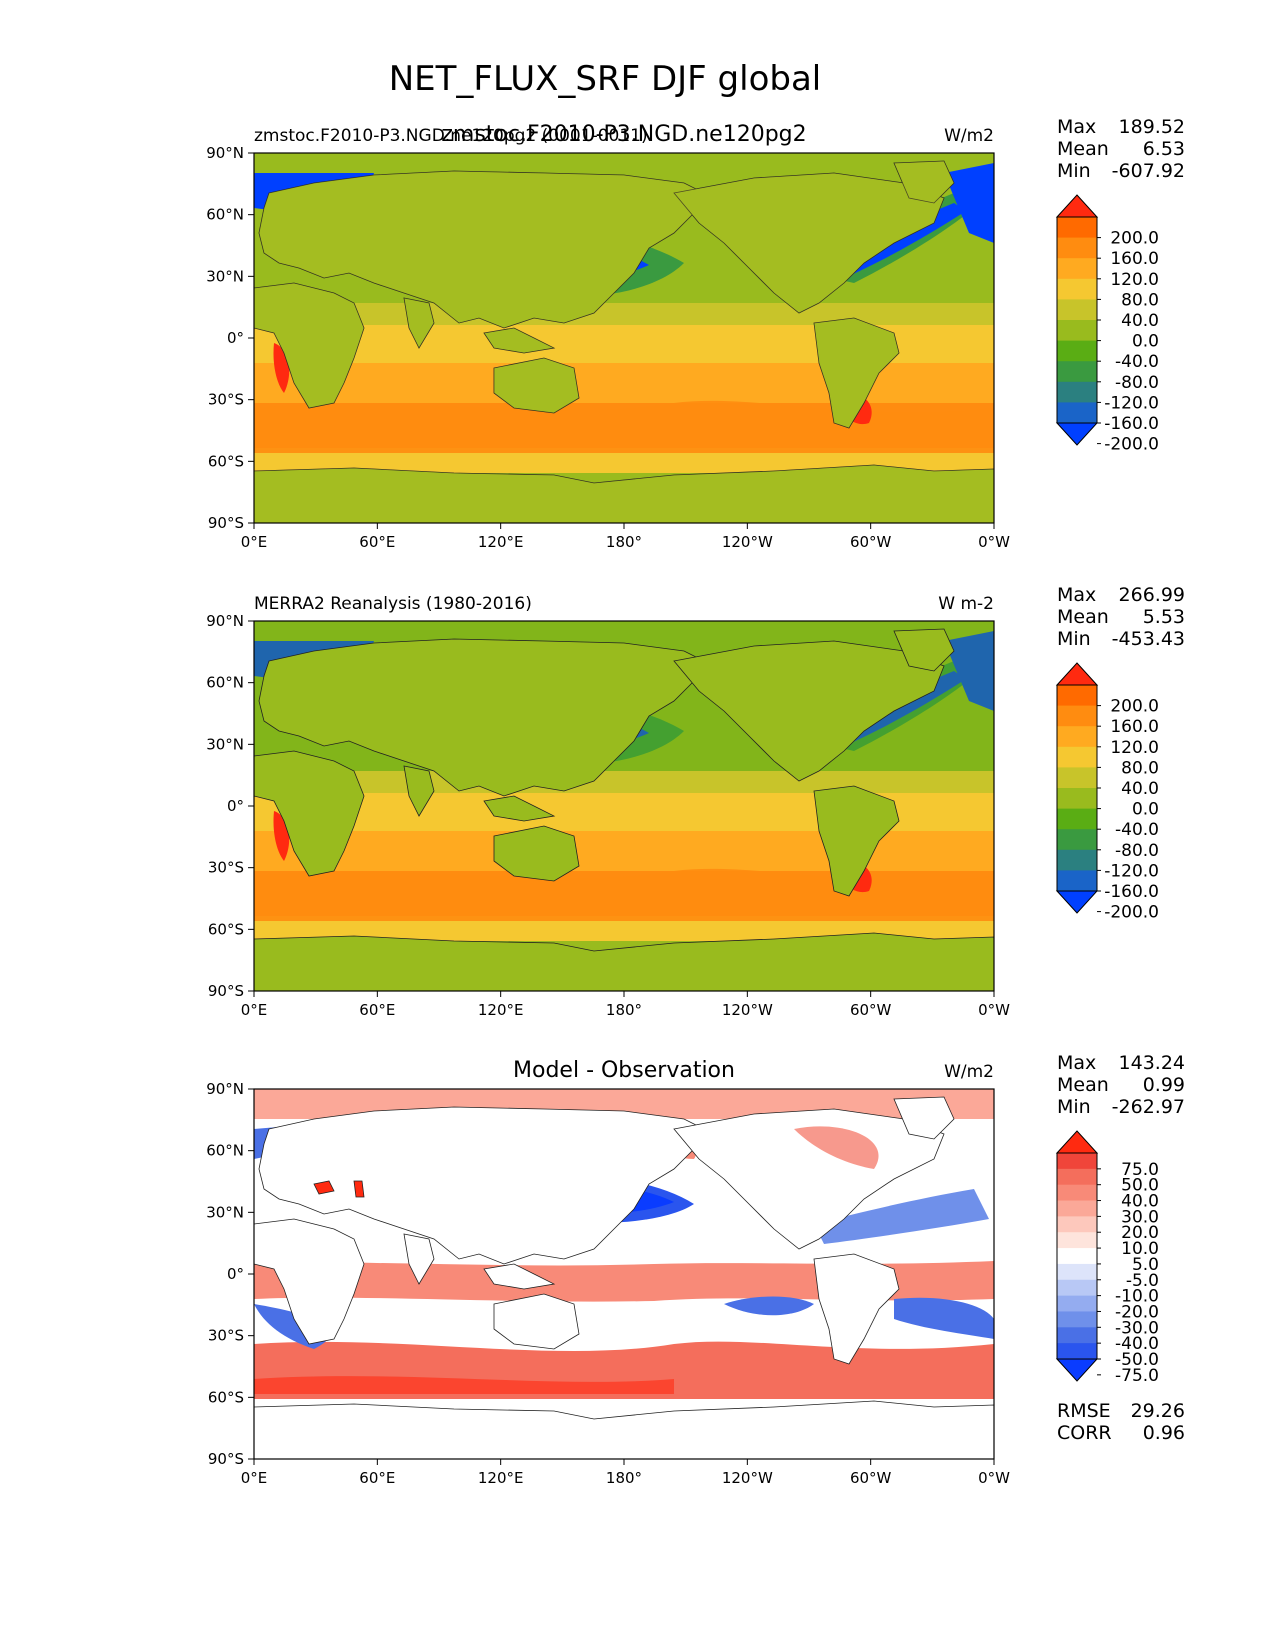 The width and height of the screenshot is (1275, 1650). What do you see at coordinates (623, 134) in the screenshot?
I see `panel-center-title: zmstoc.F2010-P3.NGD.ne120pg2` at bounding box center [623, 134].